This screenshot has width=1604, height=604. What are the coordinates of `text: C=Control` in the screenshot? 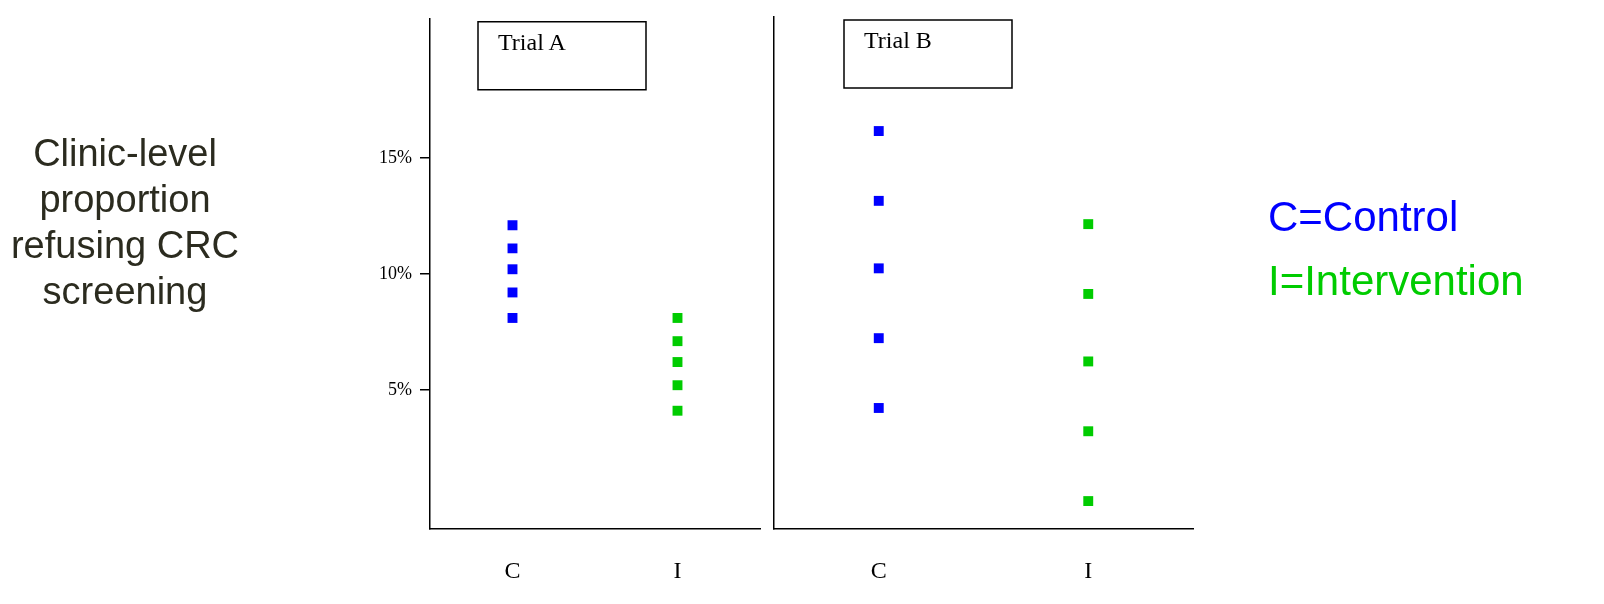 It's located at (1364, 217).